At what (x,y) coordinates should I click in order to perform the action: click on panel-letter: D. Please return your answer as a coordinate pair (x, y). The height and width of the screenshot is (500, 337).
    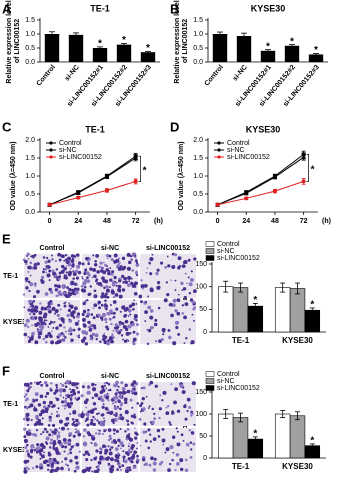
    Looking at the image, I should click on (174, 126).